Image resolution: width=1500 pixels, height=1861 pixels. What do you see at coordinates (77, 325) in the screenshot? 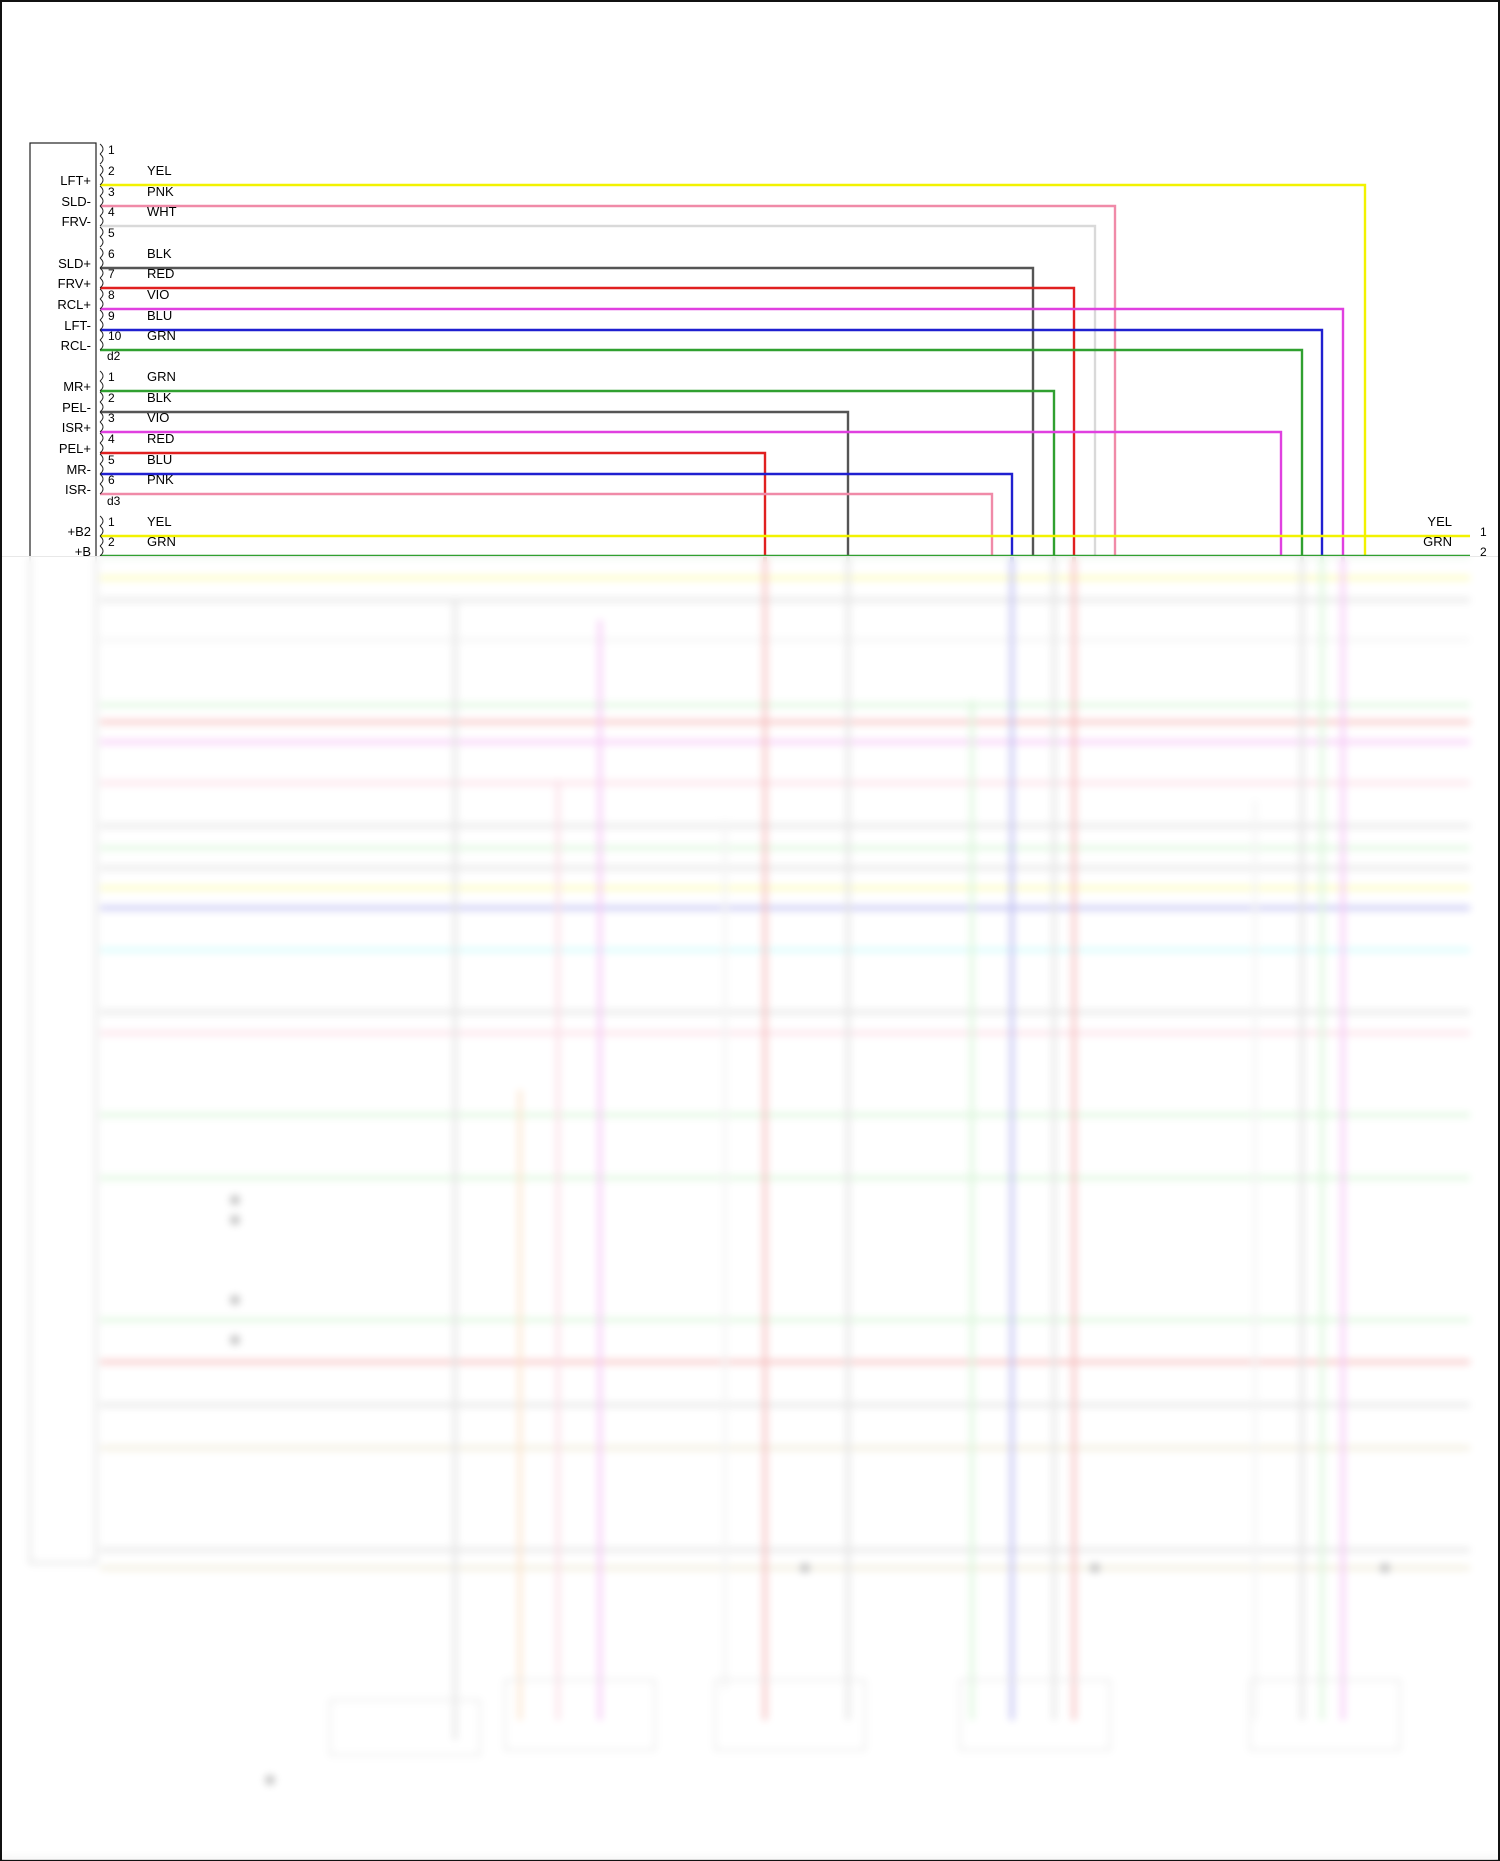
I see `signal-label: LFT-` at bounding box center [77, 325].